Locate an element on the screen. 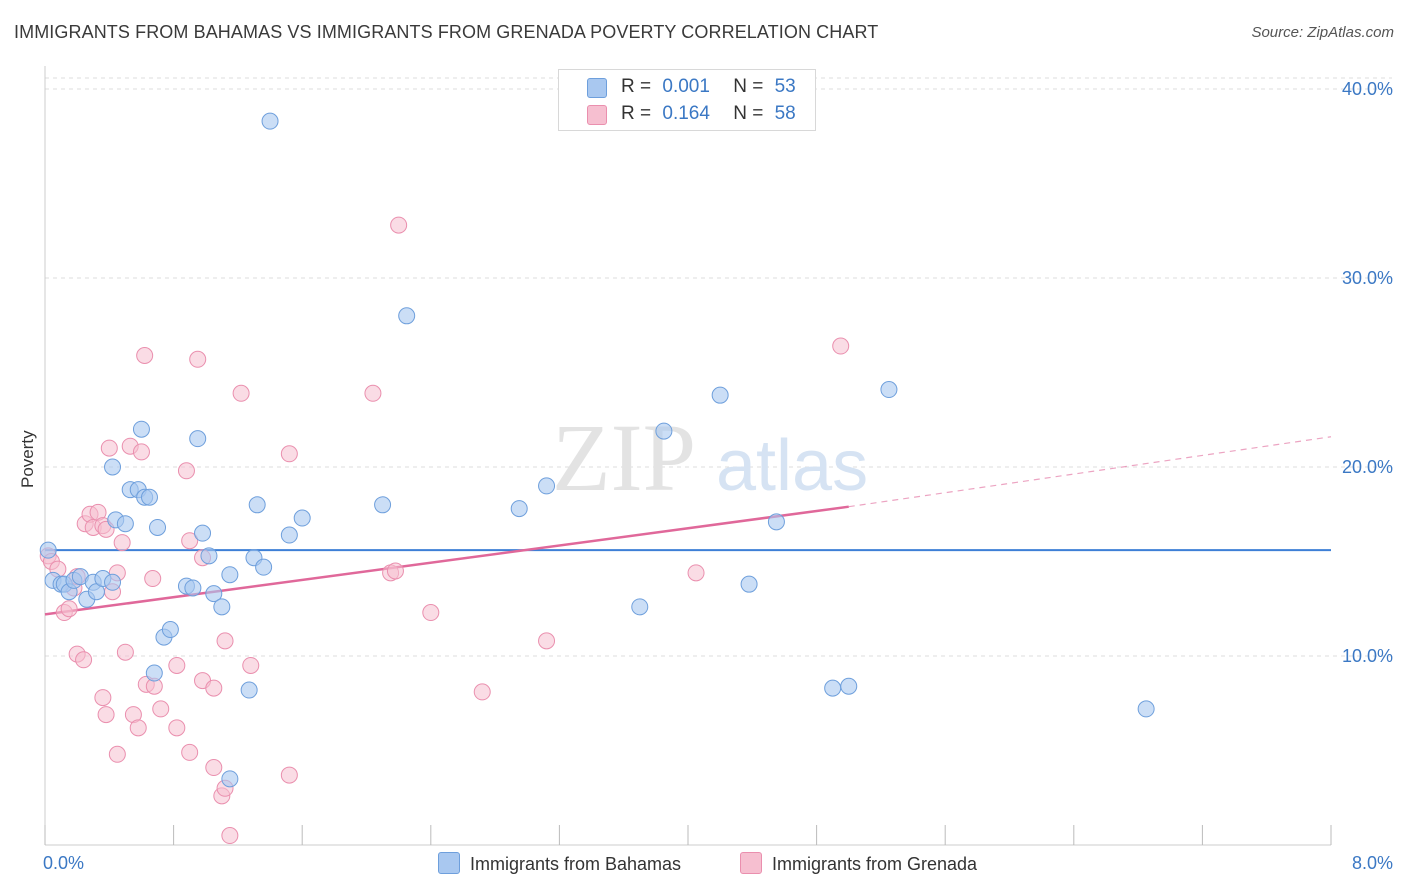  y-tick-label: 10.0% is located at coordinates (1367, 656).